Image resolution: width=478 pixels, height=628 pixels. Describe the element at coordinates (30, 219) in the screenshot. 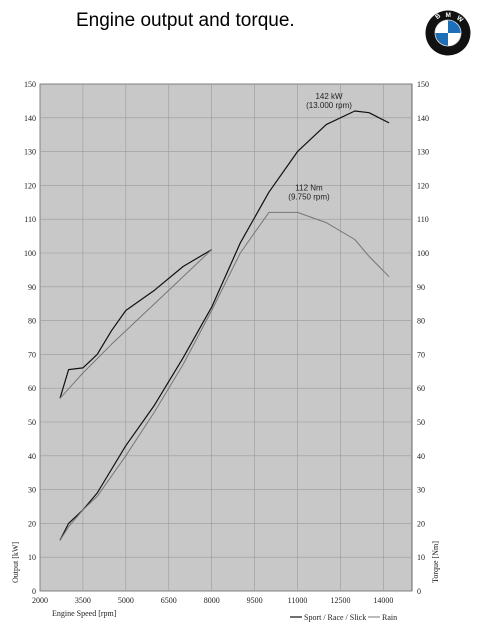

I see `y-tick-label-left: 110` at that location.